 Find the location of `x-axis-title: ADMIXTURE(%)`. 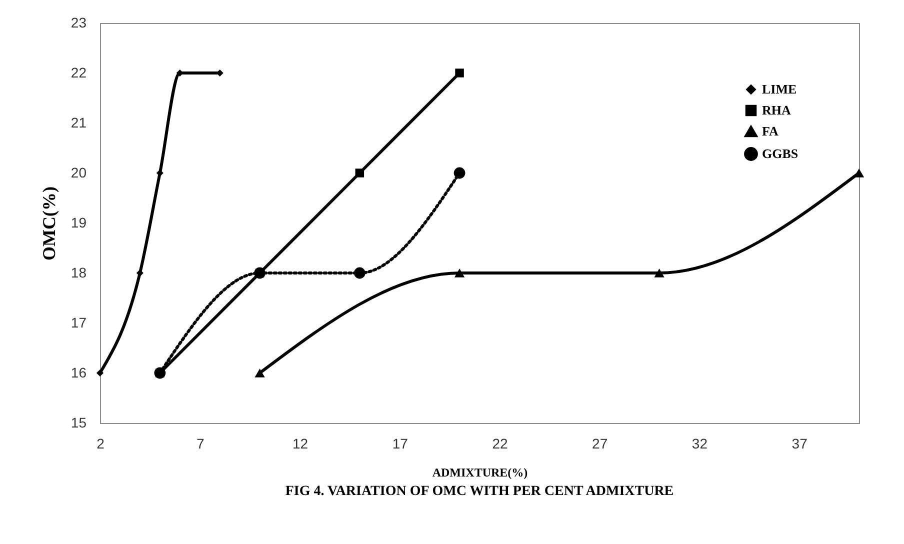

x-axis-title: ADMIXTURE(%) is located at coordinates (480, 473).